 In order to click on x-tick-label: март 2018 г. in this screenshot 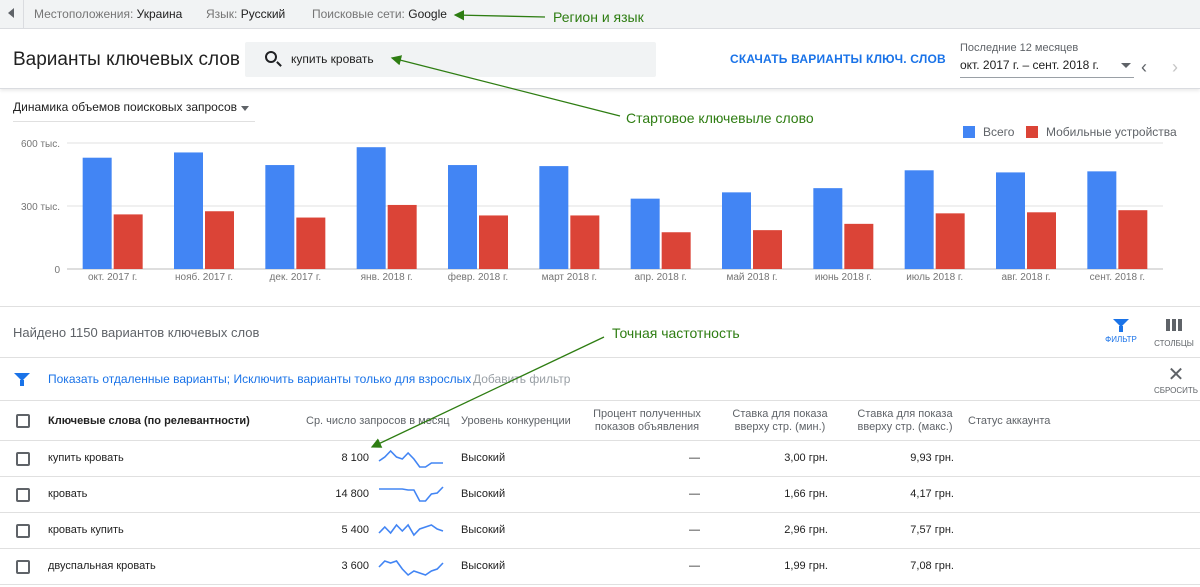, I will do `click(569, 277)`.